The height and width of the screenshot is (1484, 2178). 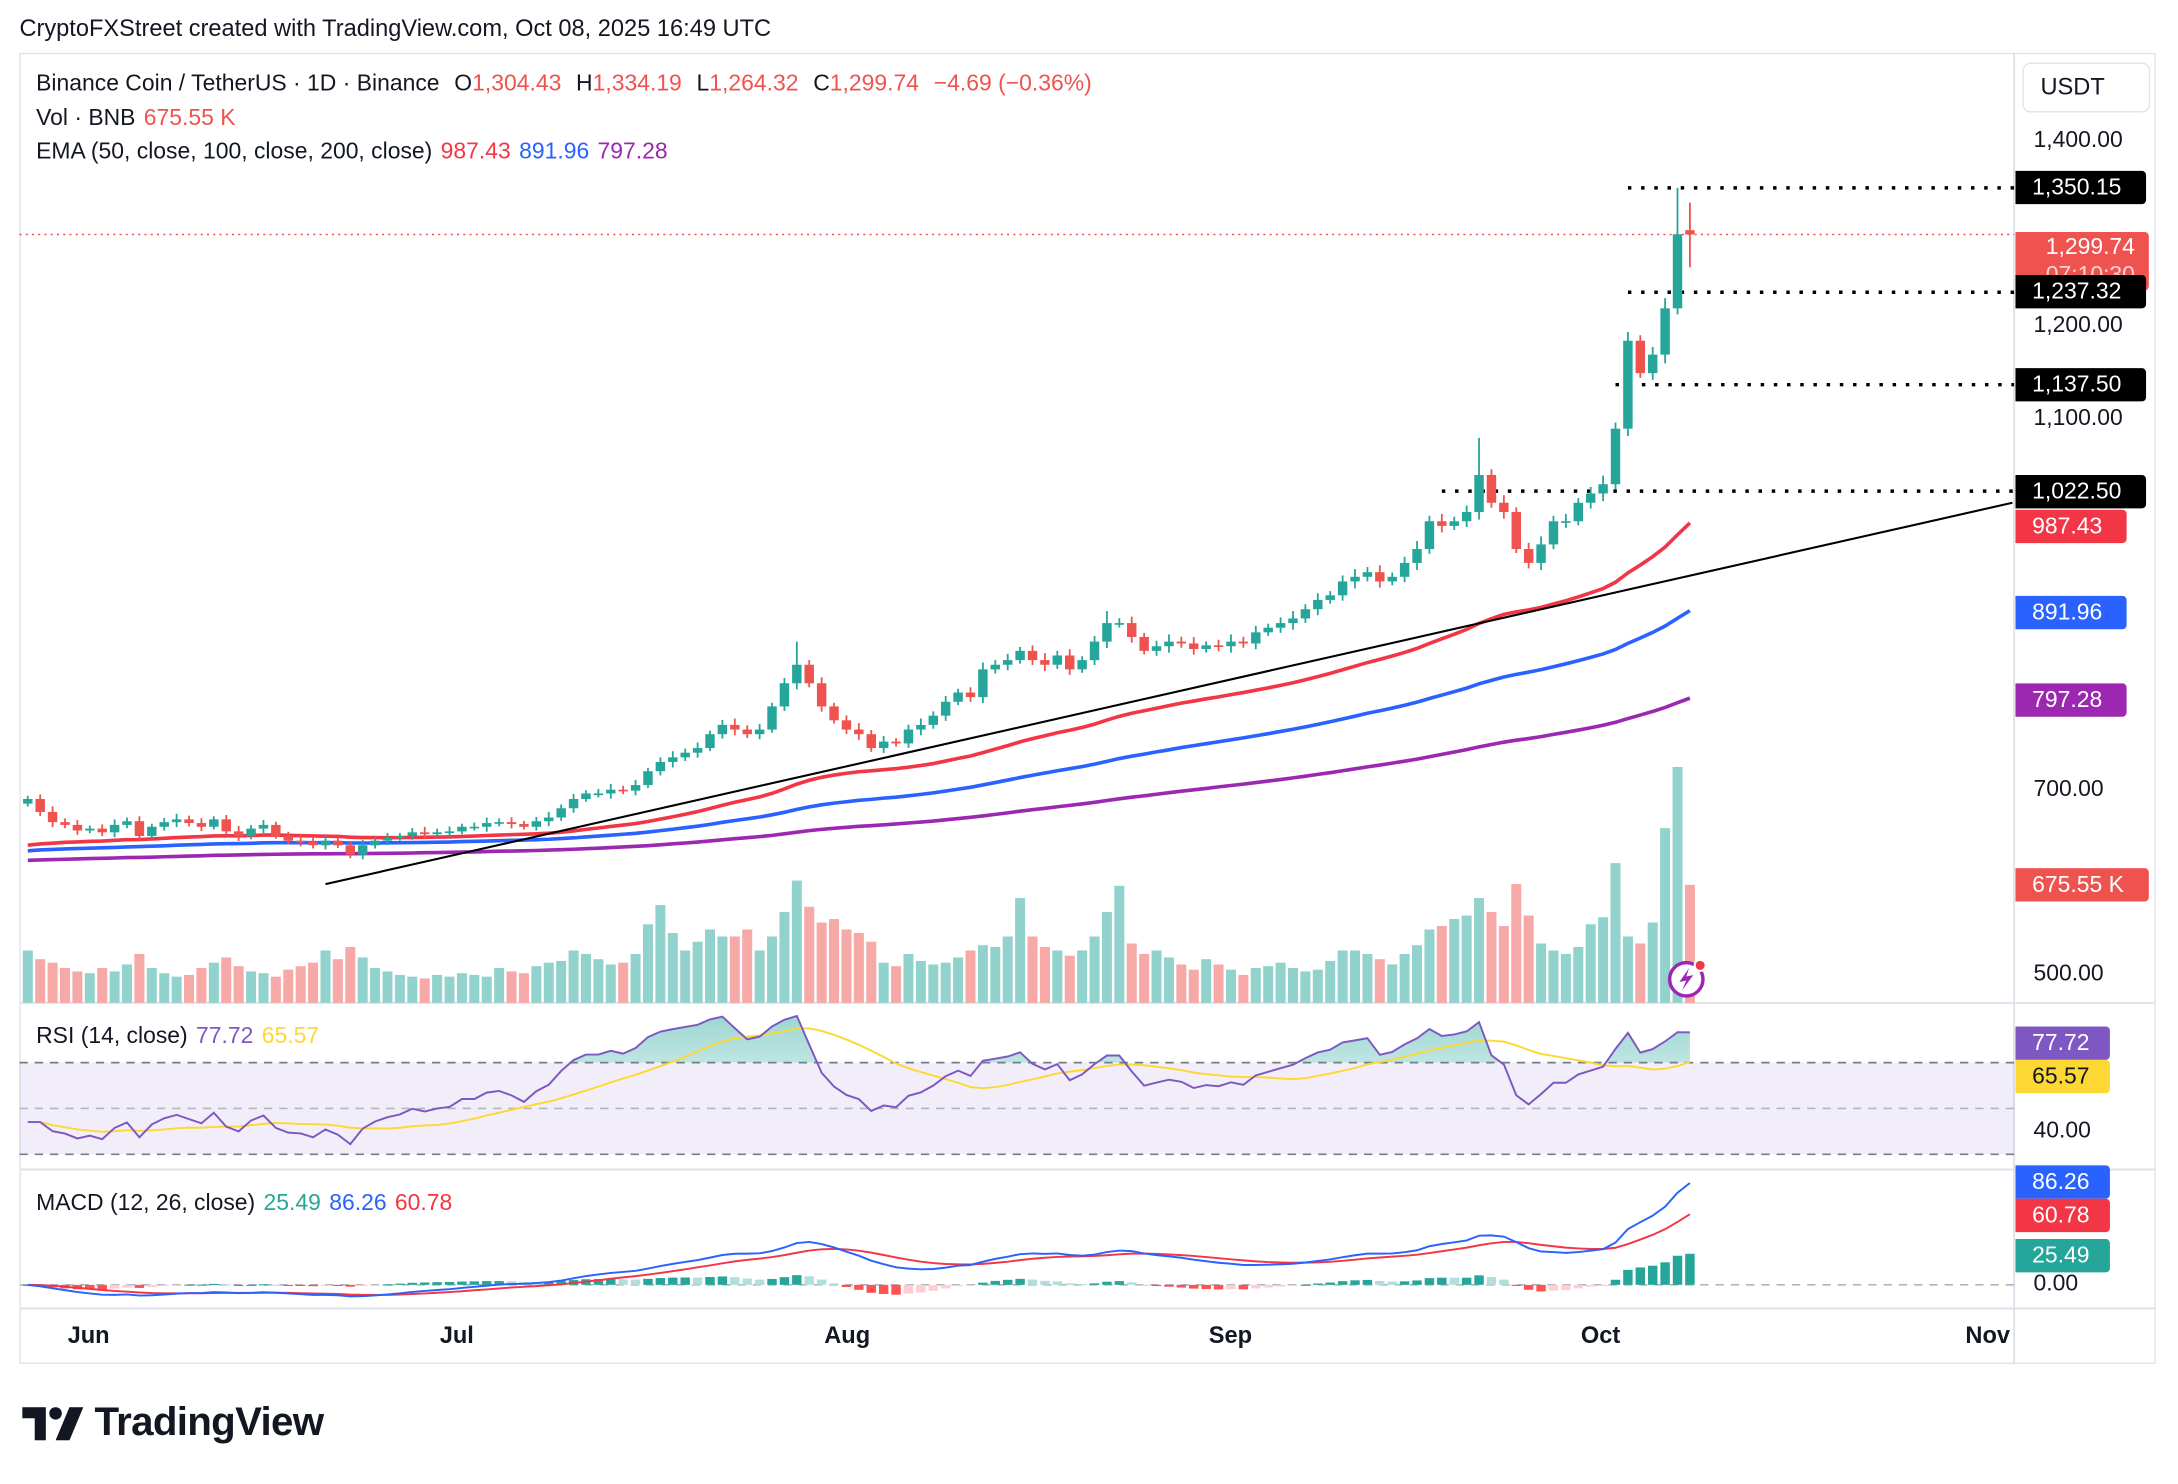 What do you see at coordinates (2086, 87) in the screenshot?
I see `currency-button: USDT` at bounding box center [2086, 87].